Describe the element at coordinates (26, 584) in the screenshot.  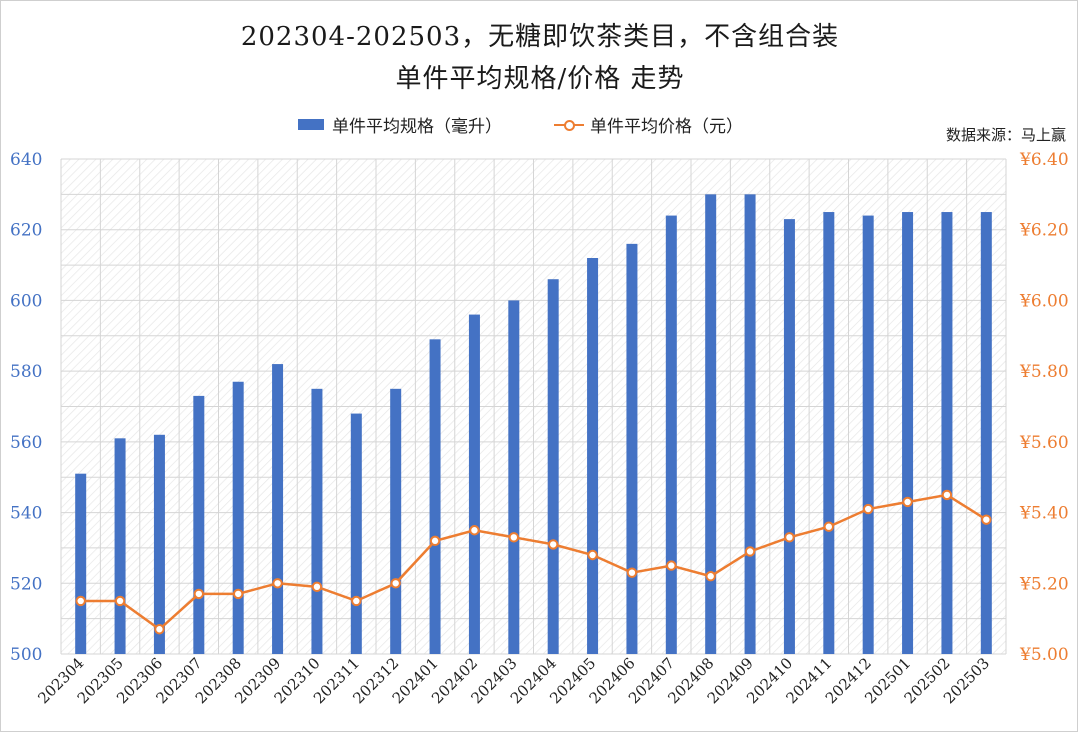
I see `left-tick-label: 520` at that location.